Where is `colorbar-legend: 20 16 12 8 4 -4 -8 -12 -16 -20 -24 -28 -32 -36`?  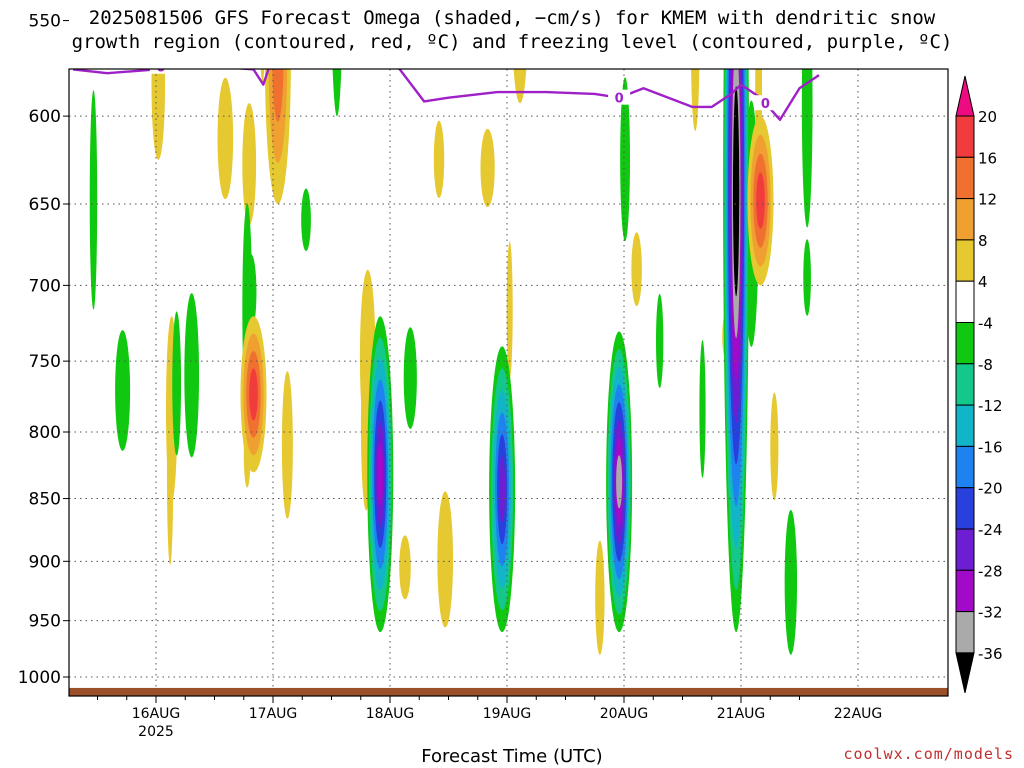 colorbar-legend: 20 16 12 8 4 -4 -8 -12 -16 -20 -24 -28 -32 -36 is located at coordinates (979, 384).